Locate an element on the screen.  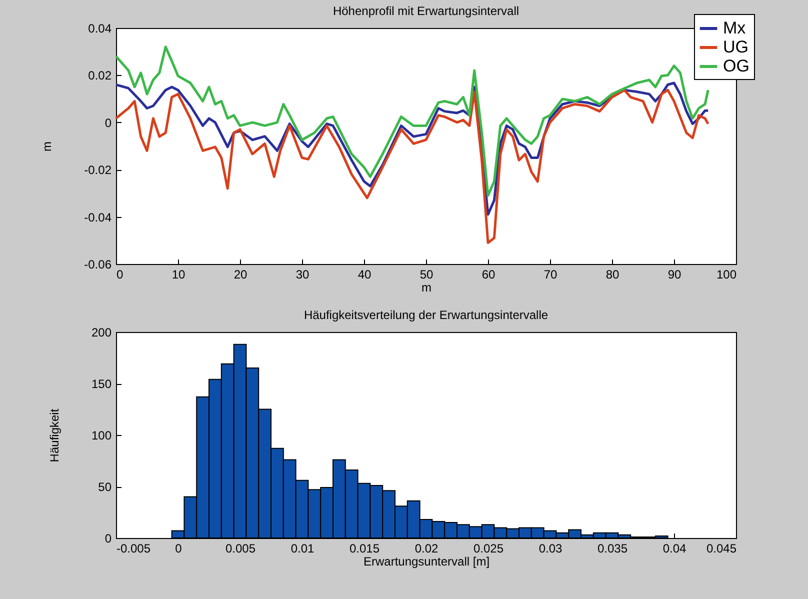
y-tick-label: -0.02 is located at coordinates (98, 170).